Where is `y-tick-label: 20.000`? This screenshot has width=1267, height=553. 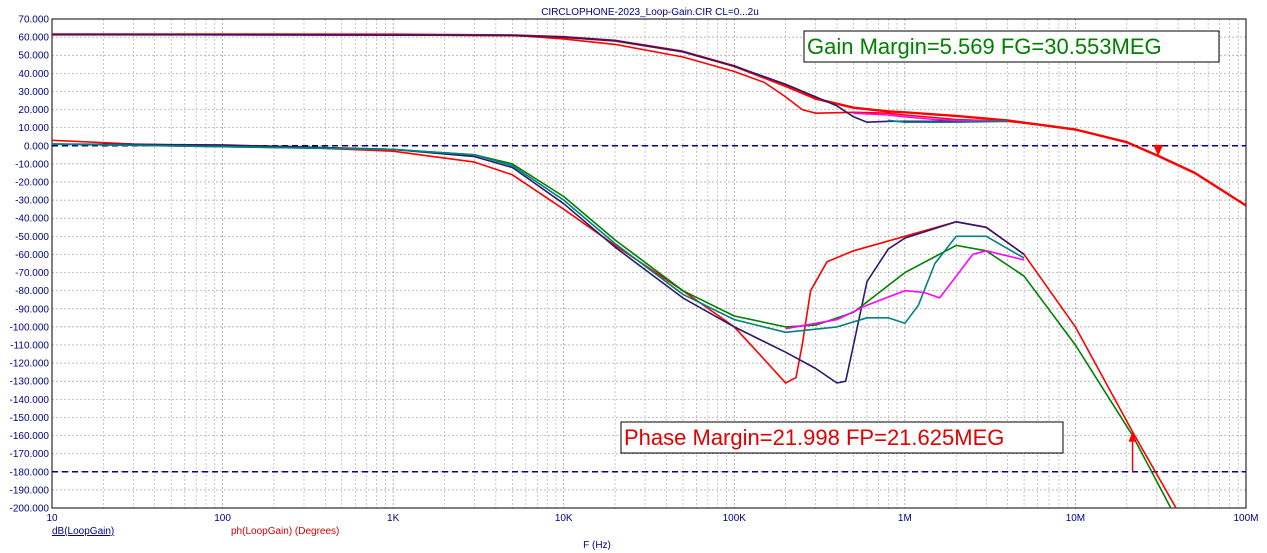 y-tick-label: 20.000 is located at coordinates (33, 110).